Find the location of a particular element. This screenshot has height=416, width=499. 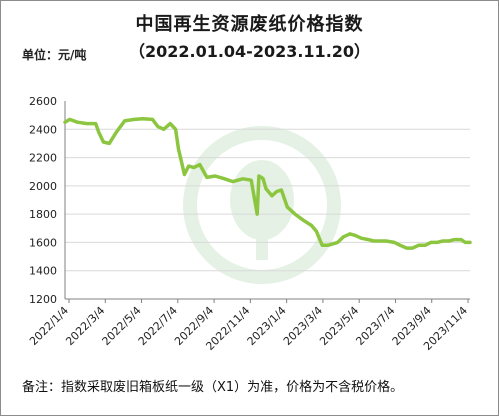

y-tick-label: 1600 is located at coordinates (43, 242).